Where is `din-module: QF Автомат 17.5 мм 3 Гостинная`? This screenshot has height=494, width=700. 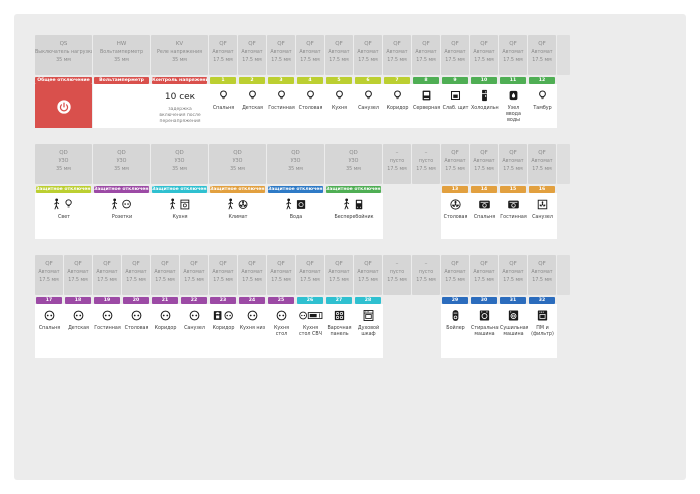
din-module: QF Автомат 17.5 мм 3 Гостинная is located at coordinates (281, 81).